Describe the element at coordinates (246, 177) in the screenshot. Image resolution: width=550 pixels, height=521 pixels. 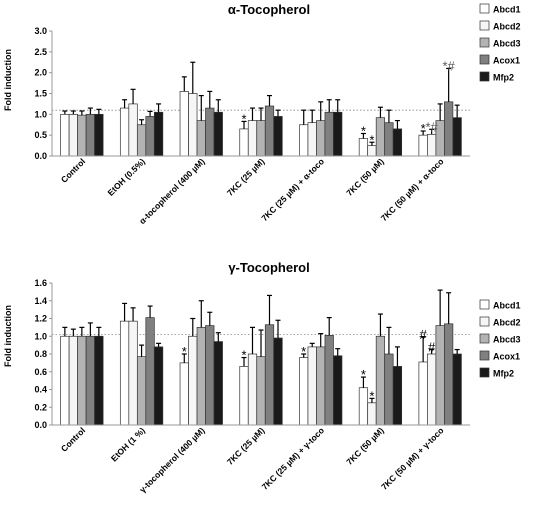
I see `x-category-label: 7KC (25 µM)` at that location.